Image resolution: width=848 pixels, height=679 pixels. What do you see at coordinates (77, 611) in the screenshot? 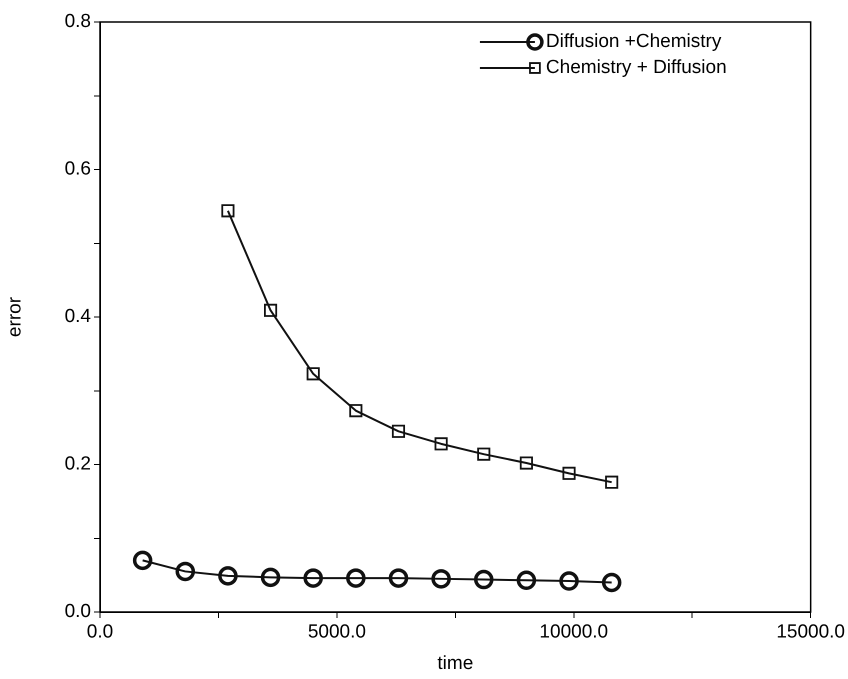
I see `y-tick-label: 0.0` at bounding box center [77, 611].